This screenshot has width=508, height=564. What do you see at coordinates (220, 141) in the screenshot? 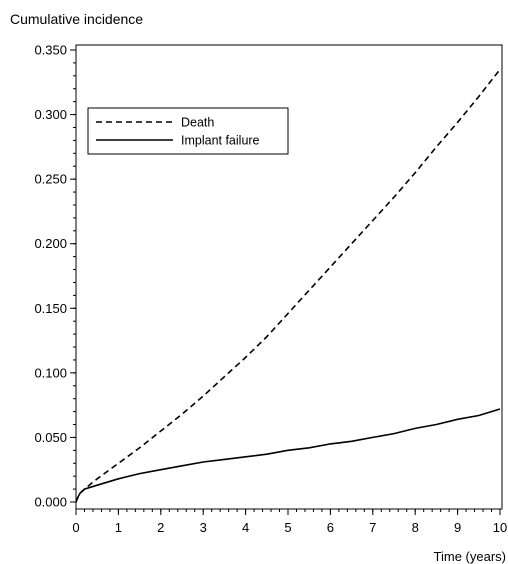
I see `legend-label-implant-failure: Implant failure` at bounding box center [220, 141].